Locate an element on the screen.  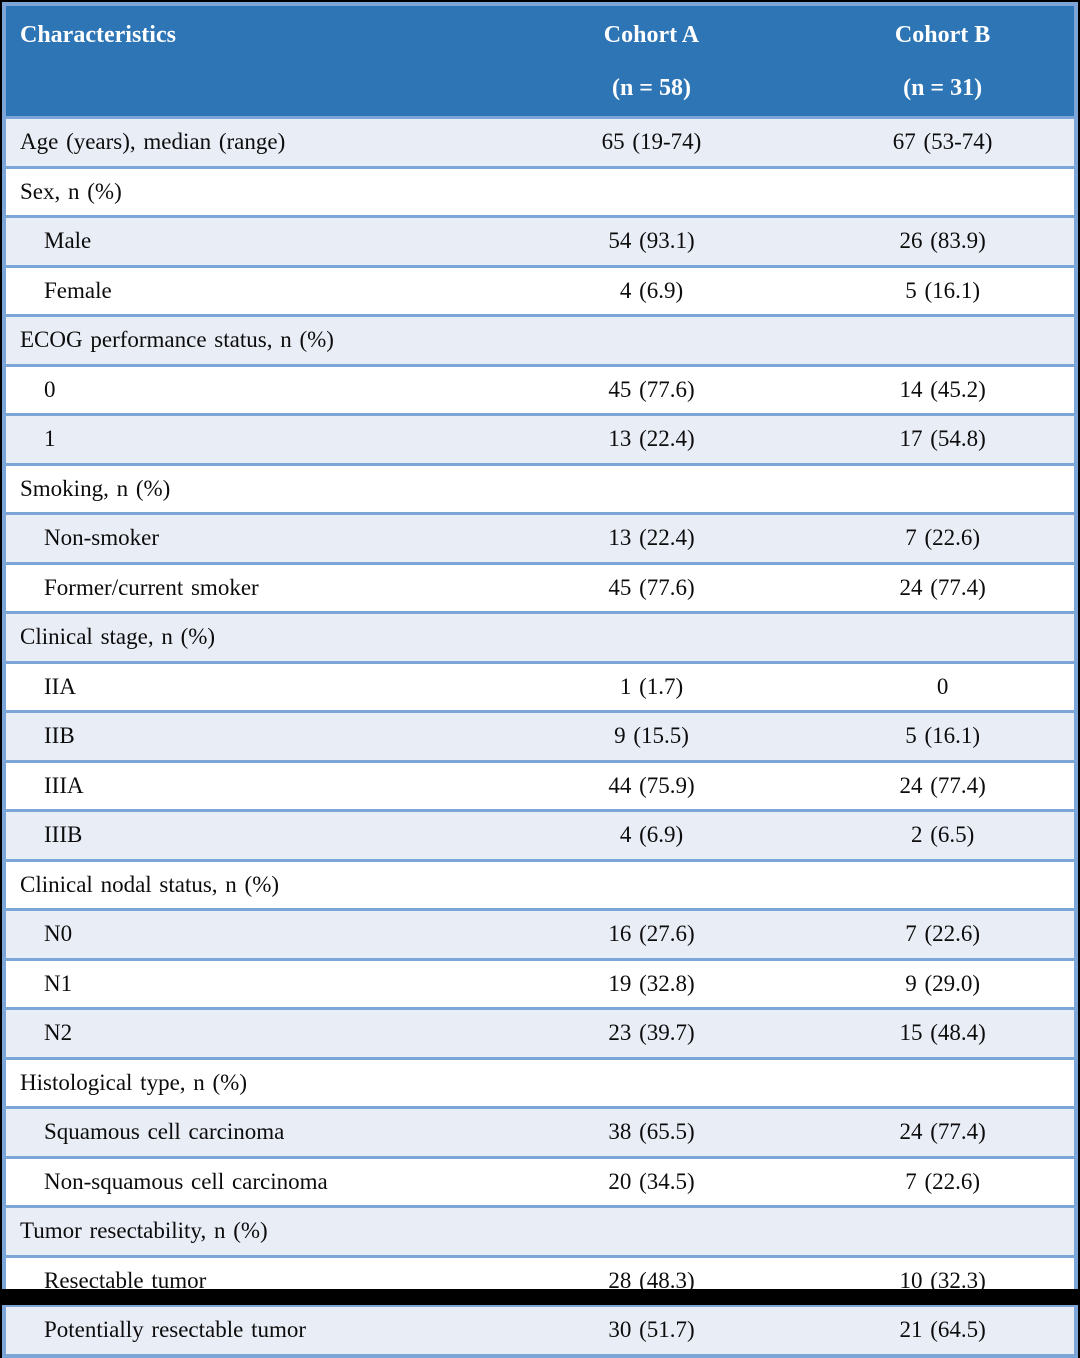
cohort-a-title: Cohort A is located at coordinates (651, 35).